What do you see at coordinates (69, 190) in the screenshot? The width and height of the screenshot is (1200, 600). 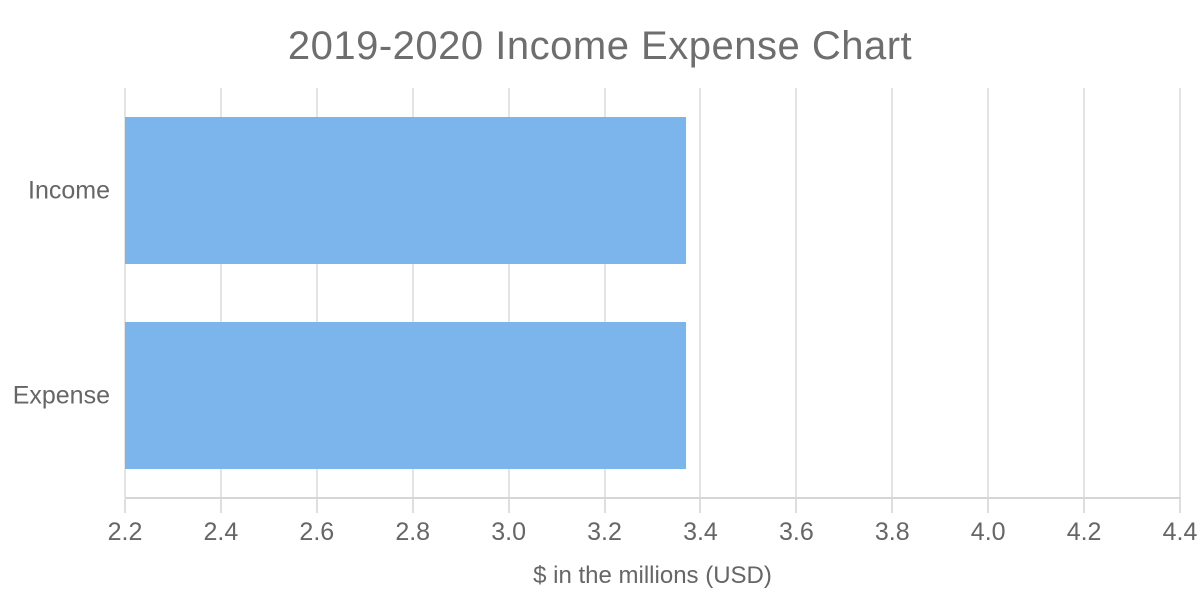 I see `category-label-income: Income` at bounding box center [69, 190].